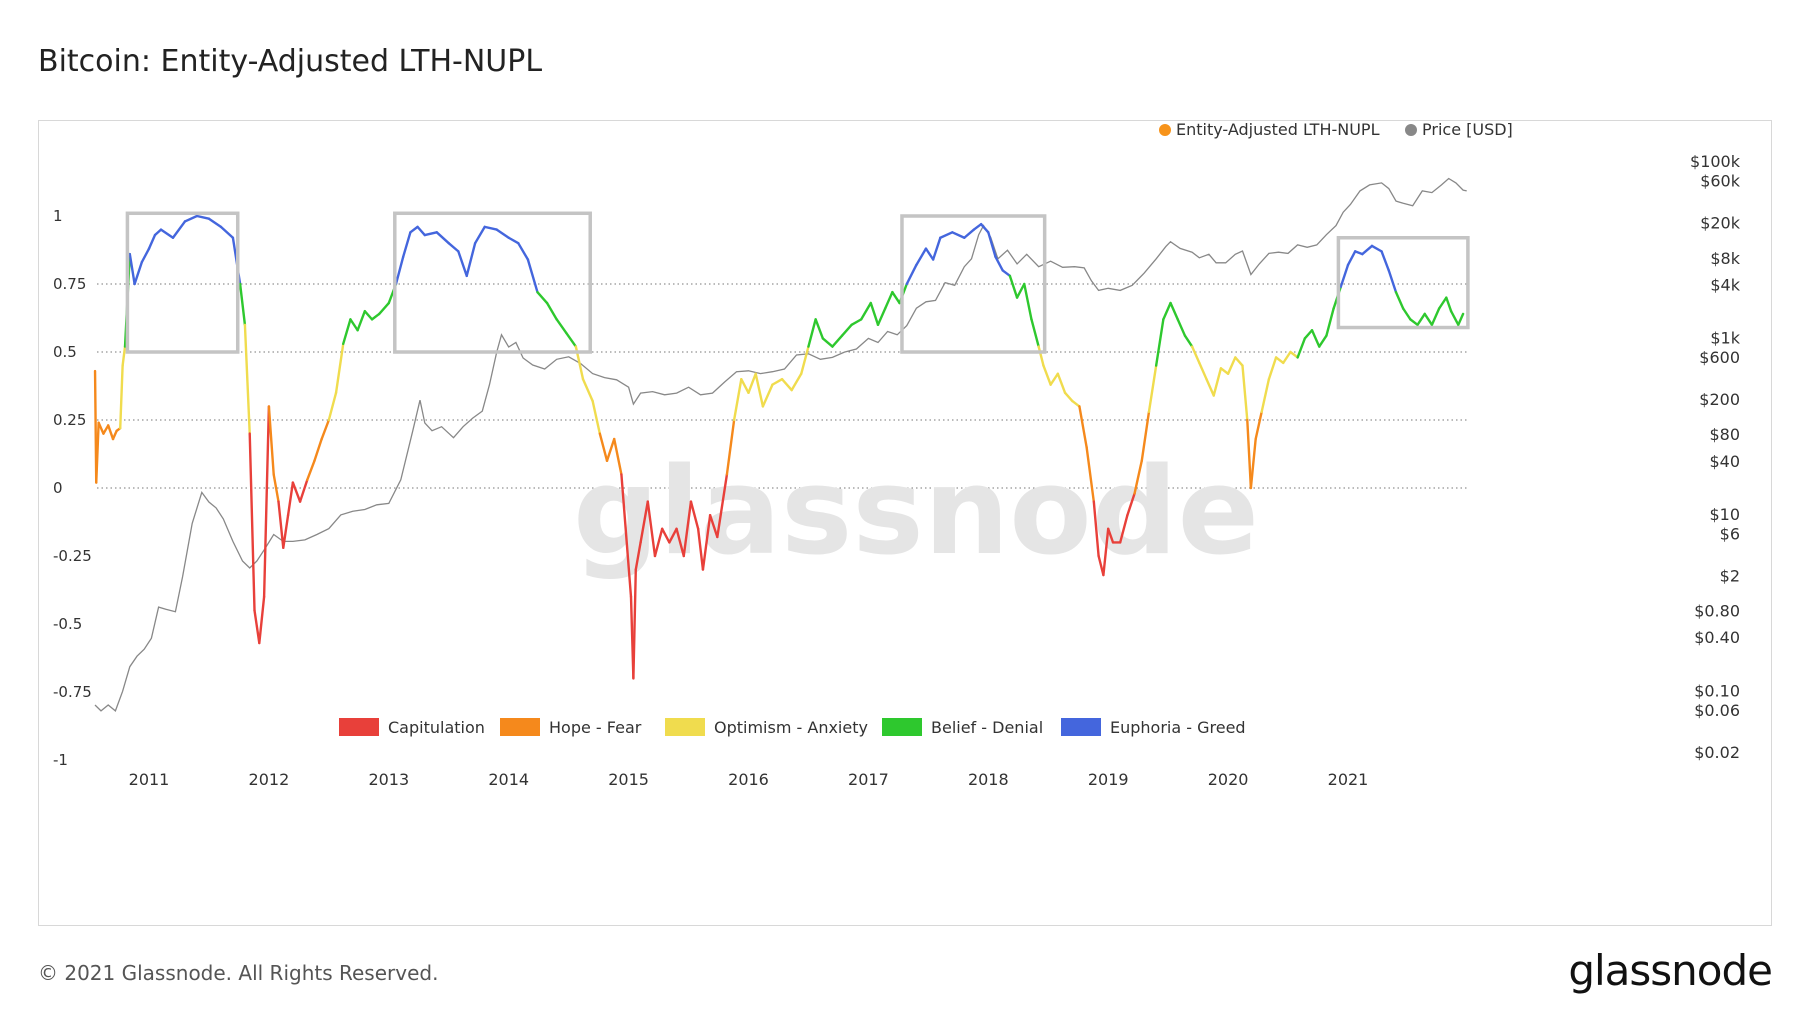 Image resolution: width=1800 pixels, height=1013 pixels. What do you see at coordinates (1717, 637) in the screenshot?
I see `y-right-tick-label: $0.40` at bounding box center [1717, 637].